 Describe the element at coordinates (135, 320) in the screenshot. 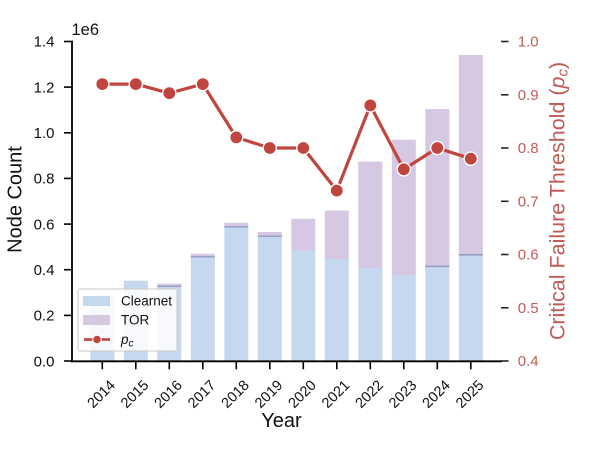

I see `svg-text: TOR` at that location.